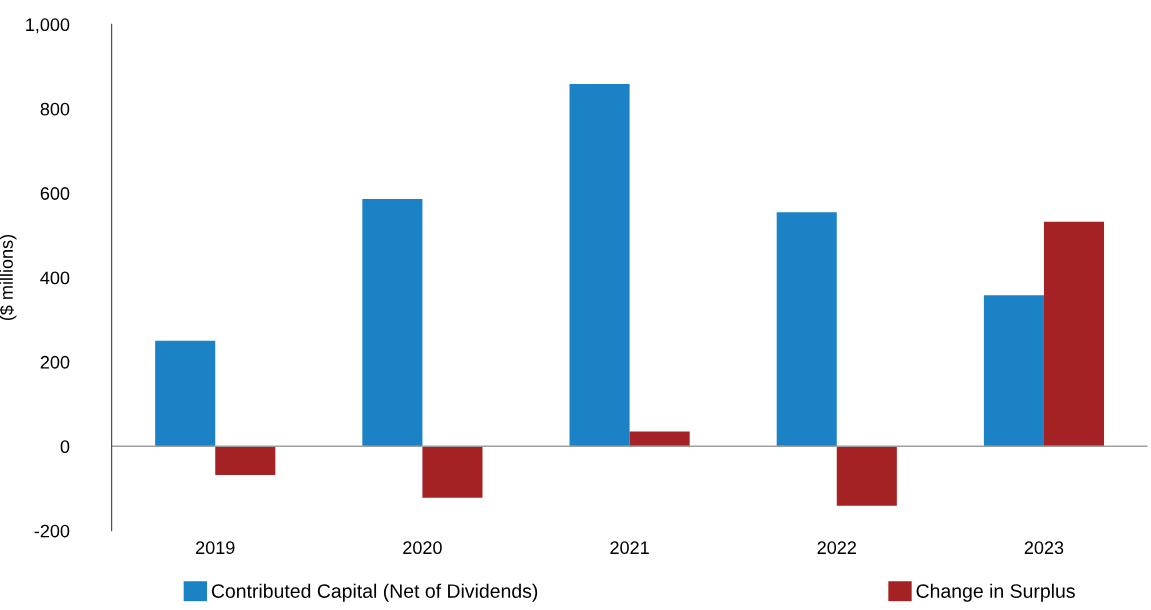 Image resolution: width=1151 pixels, height=610 pixels. What do you see at coordinates (55, 362) in the screenshot?
I see `y-tick-label: 200` at bounding box center [55, 362].